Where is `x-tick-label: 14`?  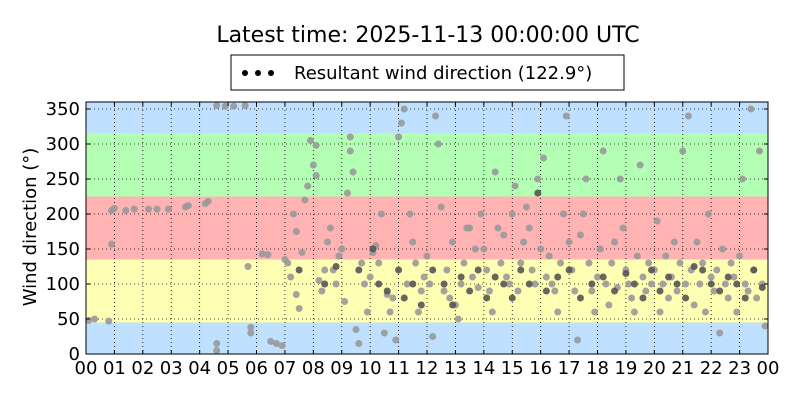 x-tick-label: 14 is located at coordinates (483, 368).